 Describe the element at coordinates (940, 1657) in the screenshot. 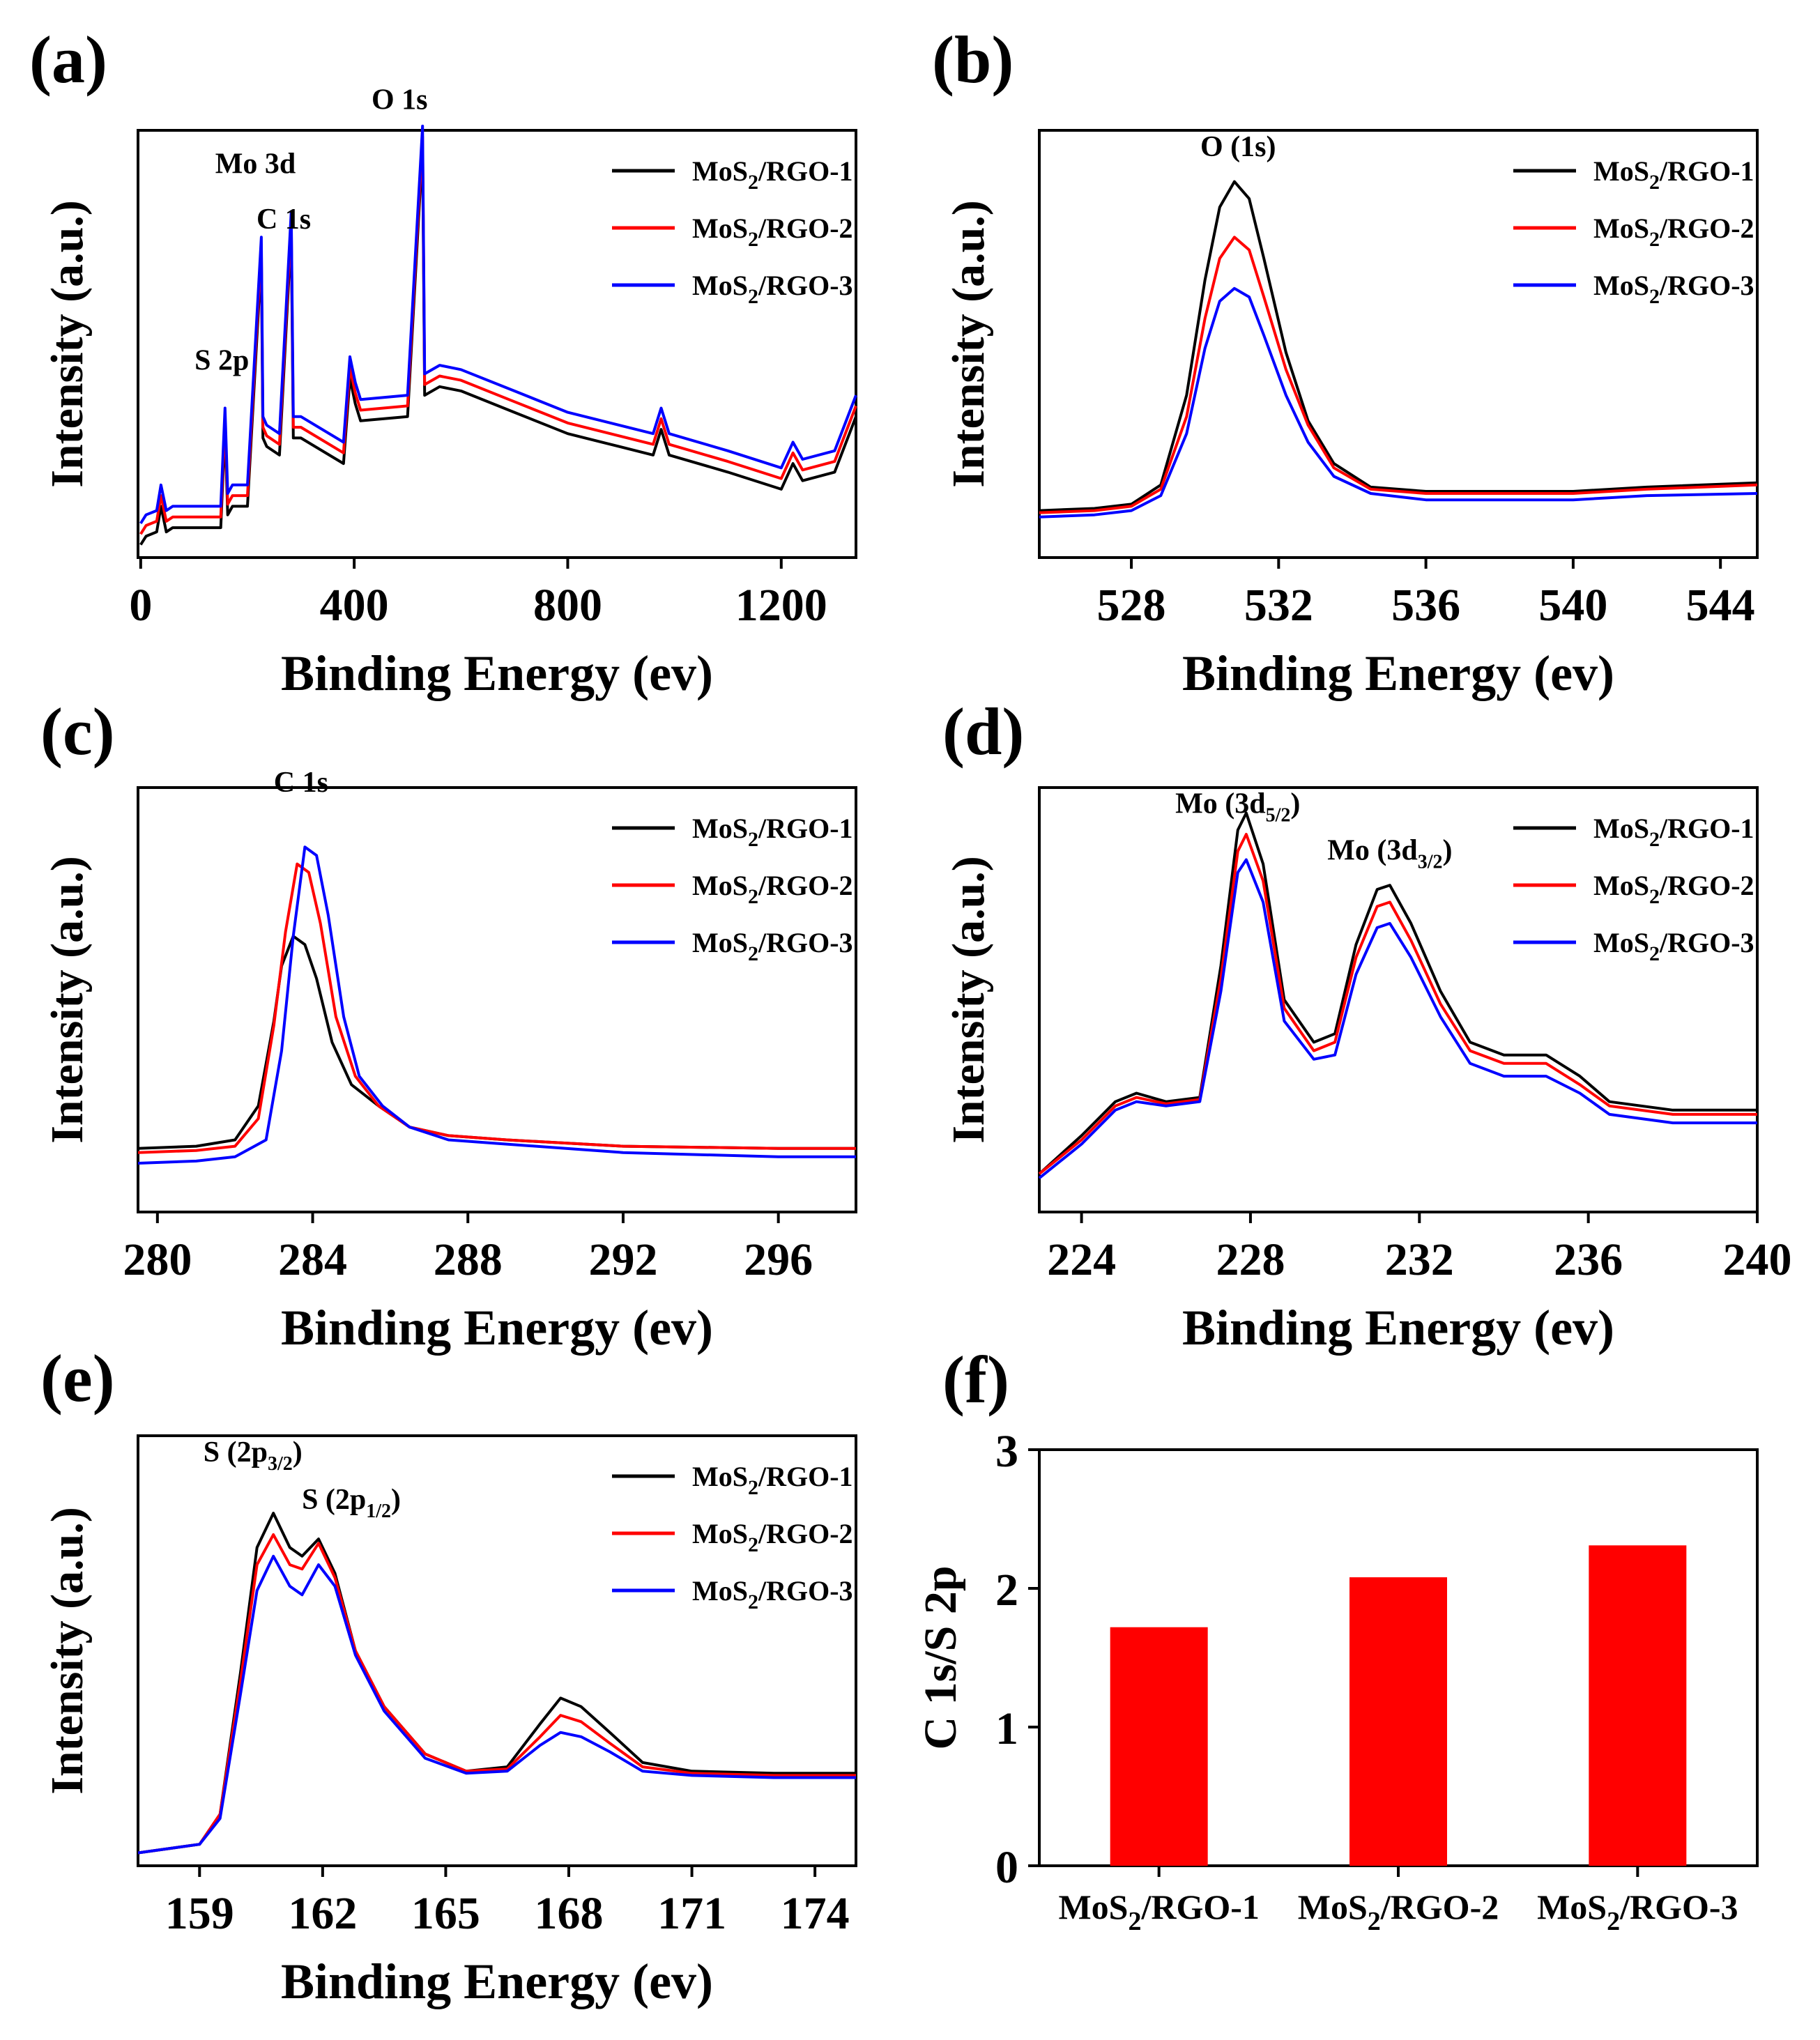

I see `y-axis-label: C 1s/S 2p` at that location.